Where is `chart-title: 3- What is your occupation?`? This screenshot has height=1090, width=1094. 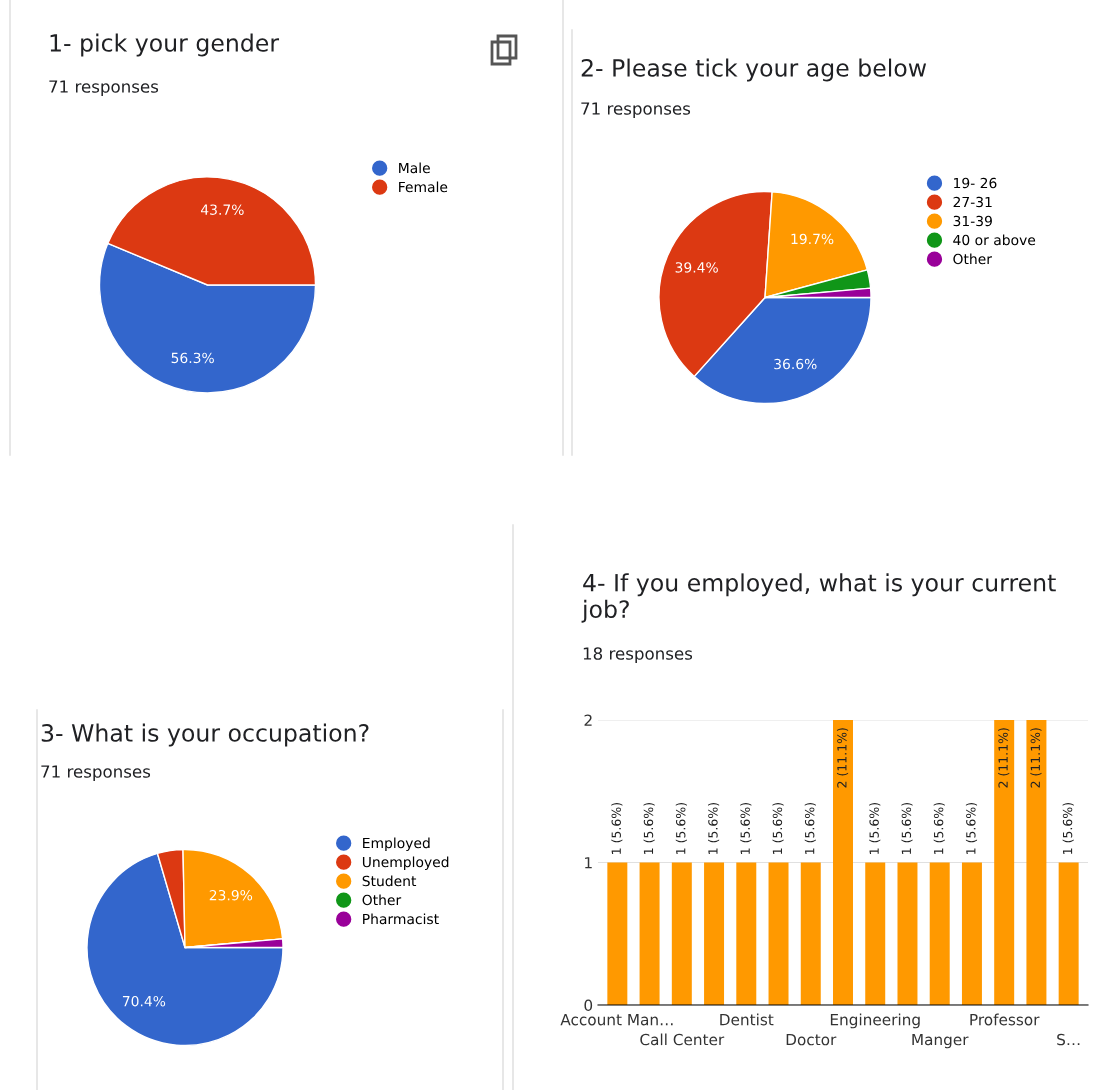 chart-title: 3- What is your occupation? is located at coordinates (205, 735).